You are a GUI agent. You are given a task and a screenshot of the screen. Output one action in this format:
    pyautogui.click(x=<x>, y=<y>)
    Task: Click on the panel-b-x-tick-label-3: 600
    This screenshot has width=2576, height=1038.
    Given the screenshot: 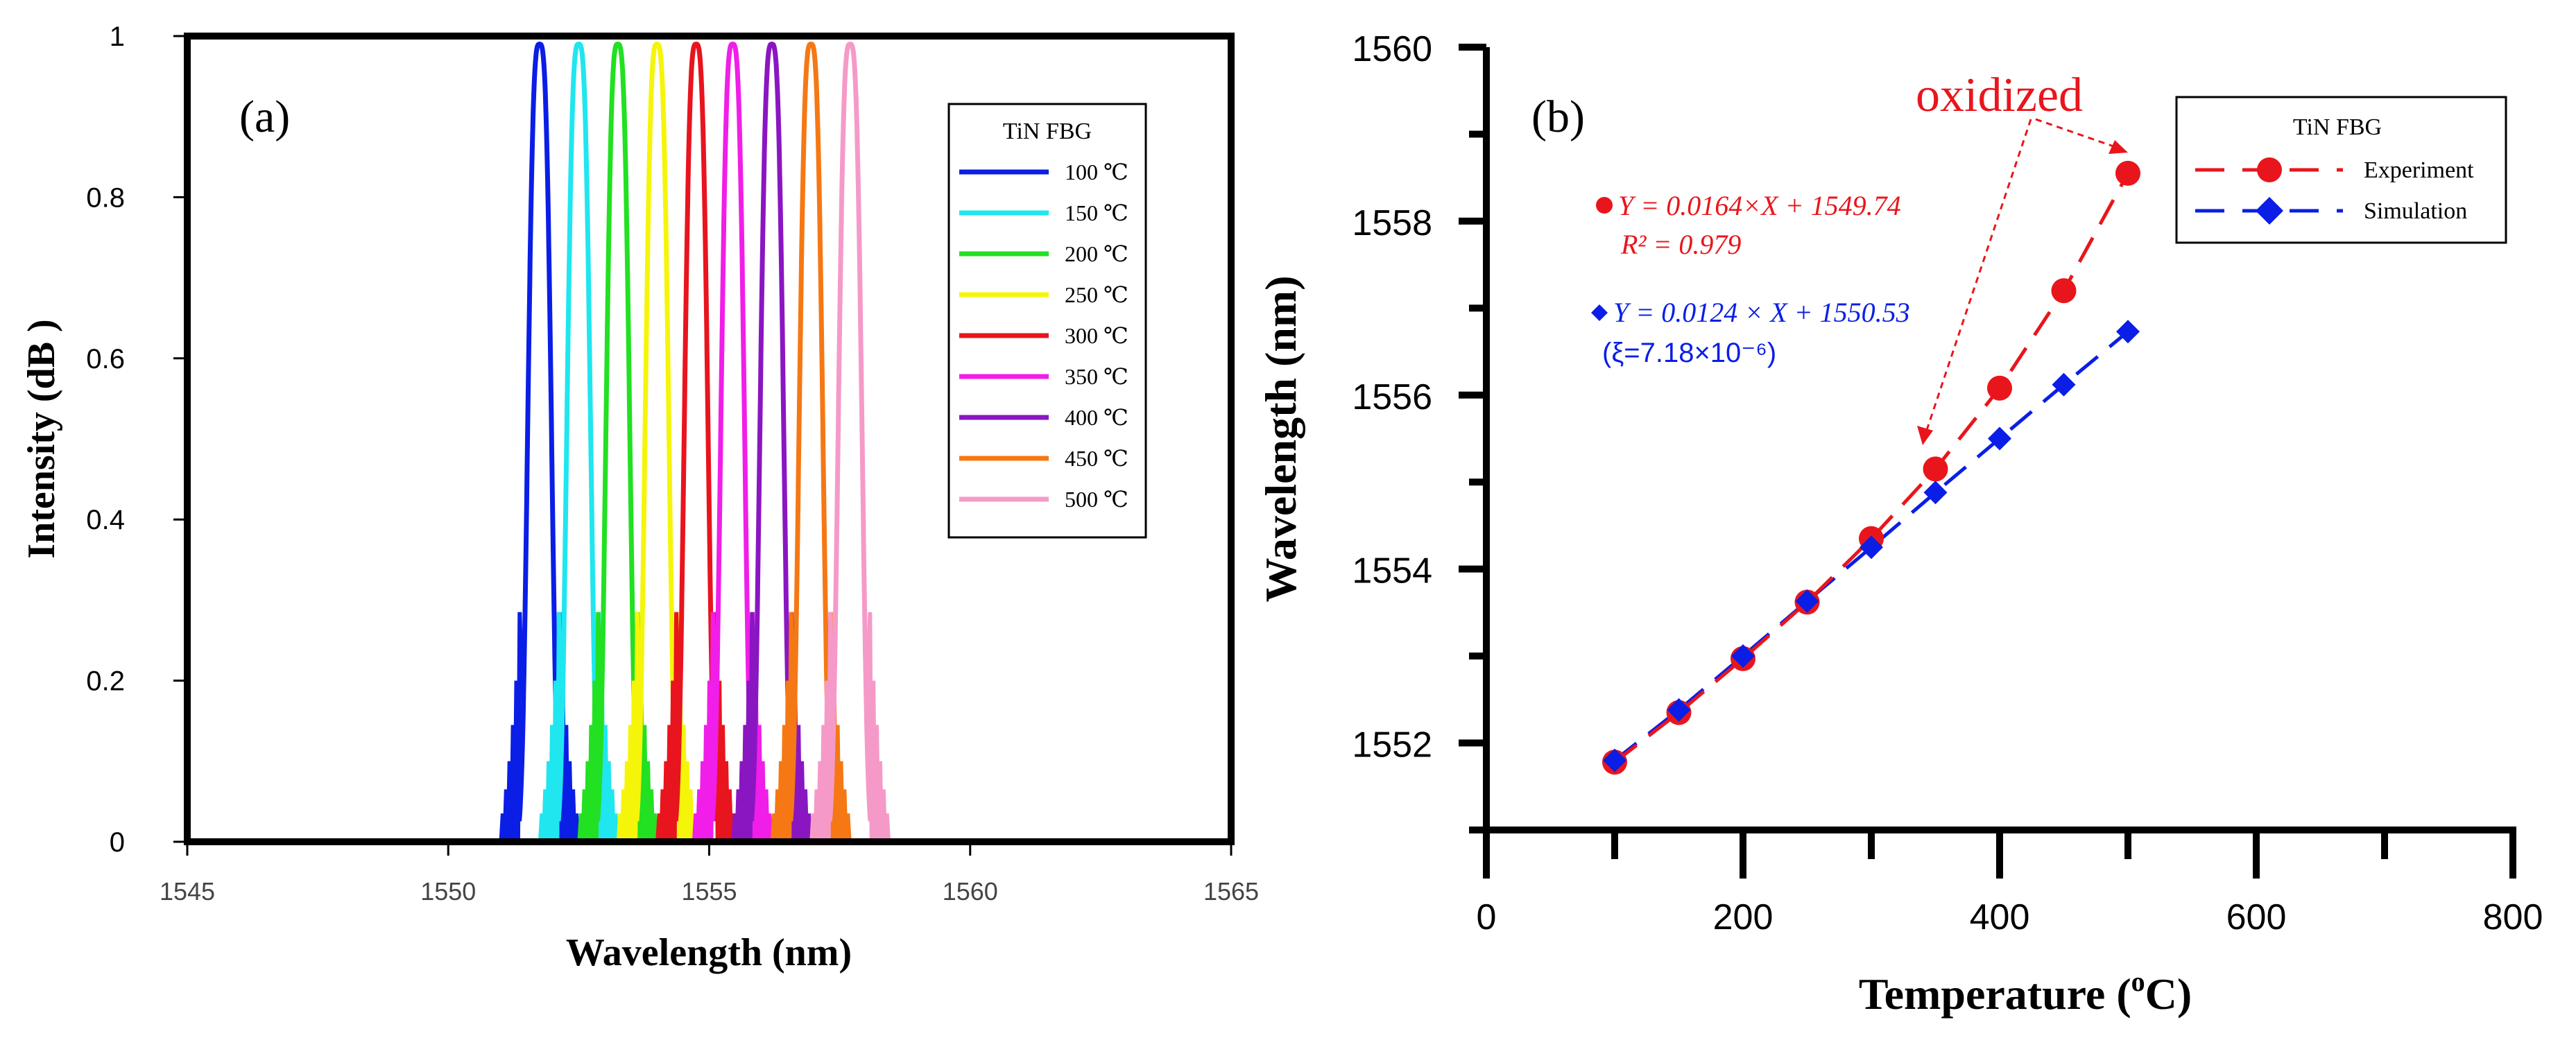 What is the action you would take?
    pyautogui.click(x=2256, y=917)
    